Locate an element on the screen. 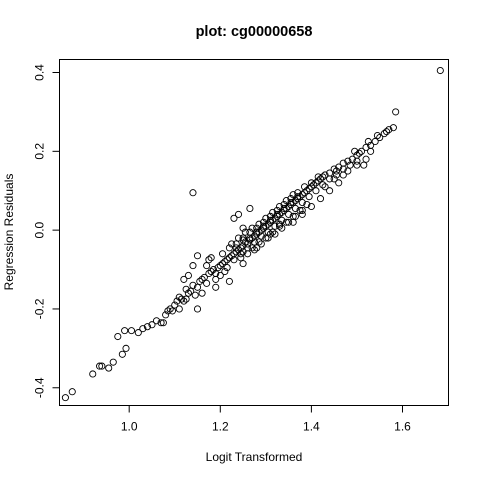  x-tick-label: 1.6 is located at coordinates (402, 427).